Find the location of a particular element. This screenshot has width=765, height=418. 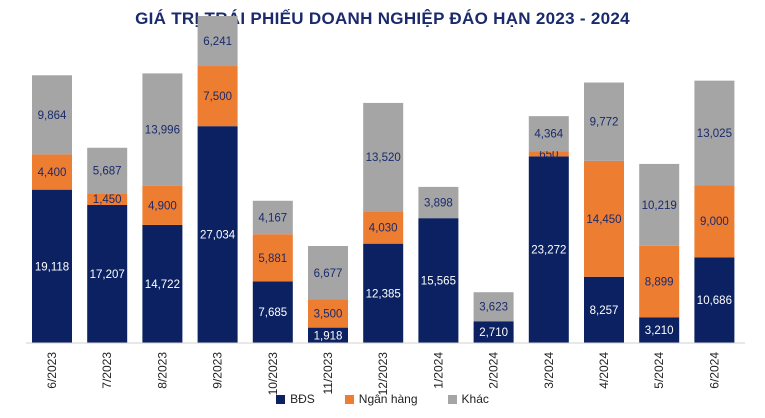

data-label-khac-11-2023: 6,677 is located at coordinates (328, 274).